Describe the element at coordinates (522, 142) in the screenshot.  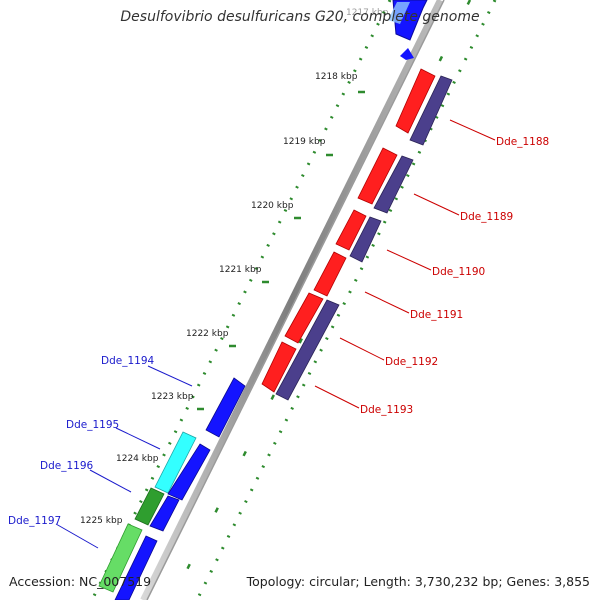
I see `gene-label-dde-1188: Dde_1188` at that location.